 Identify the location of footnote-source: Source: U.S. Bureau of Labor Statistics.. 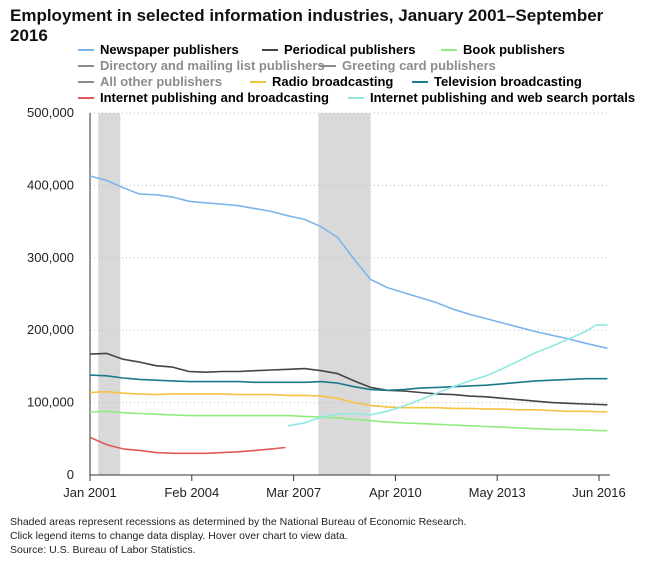
(103, 550).